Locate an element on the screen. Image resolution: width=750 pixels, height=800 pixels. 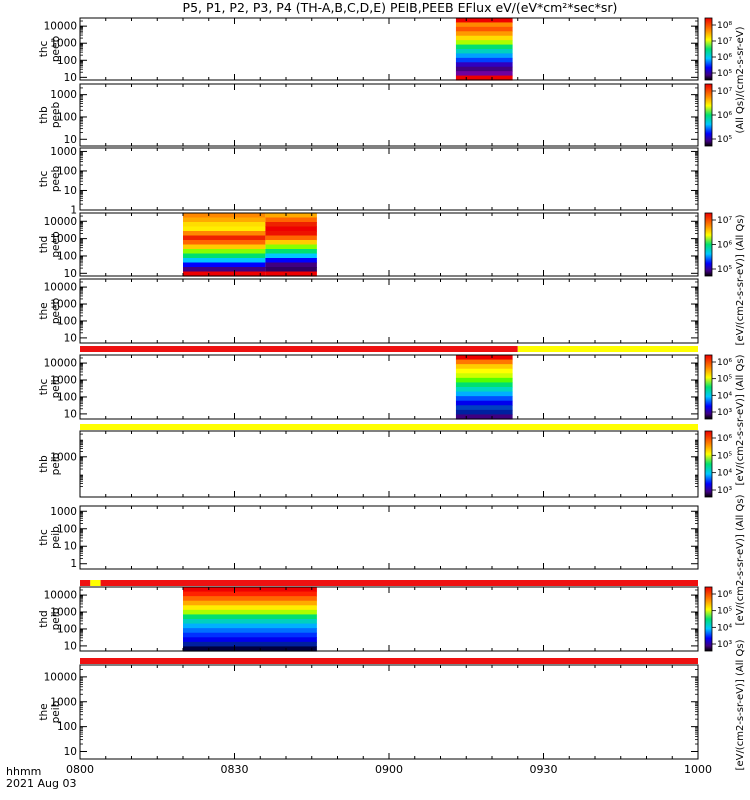
panel-thc-peeb-3: 1000 100 10 1 thc peeb is located at coordinates (368, 181).